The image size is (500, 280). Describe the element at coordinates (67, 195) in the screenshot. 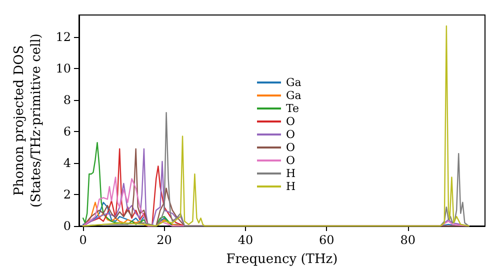

I see `y-tick-label: 2` at that location.